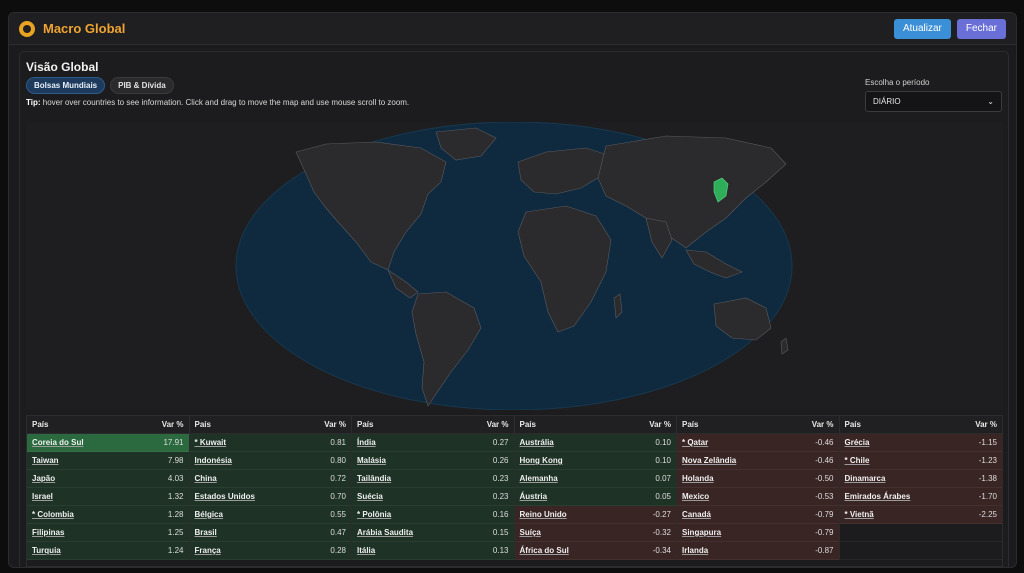  What do you see at coordinates (66, 85) in the screenshot?
I see `tab-world-markets: Bolsas Mundiais` at bounding box center [66, 85].